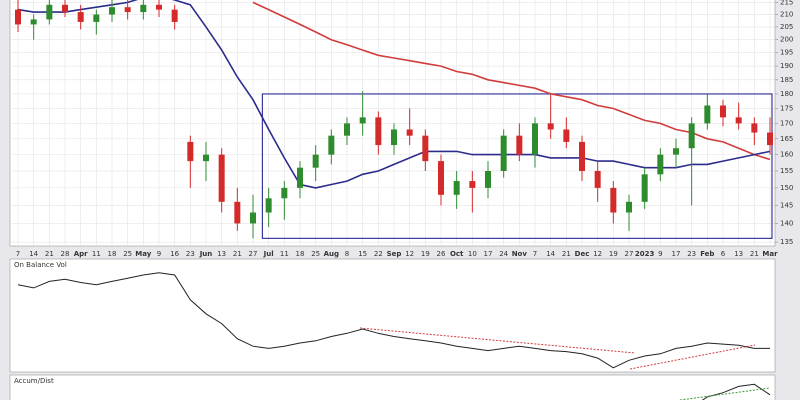 This screenshot has width=800, height=400. I want to click on y-tick-label: 155, so click(786, 171).